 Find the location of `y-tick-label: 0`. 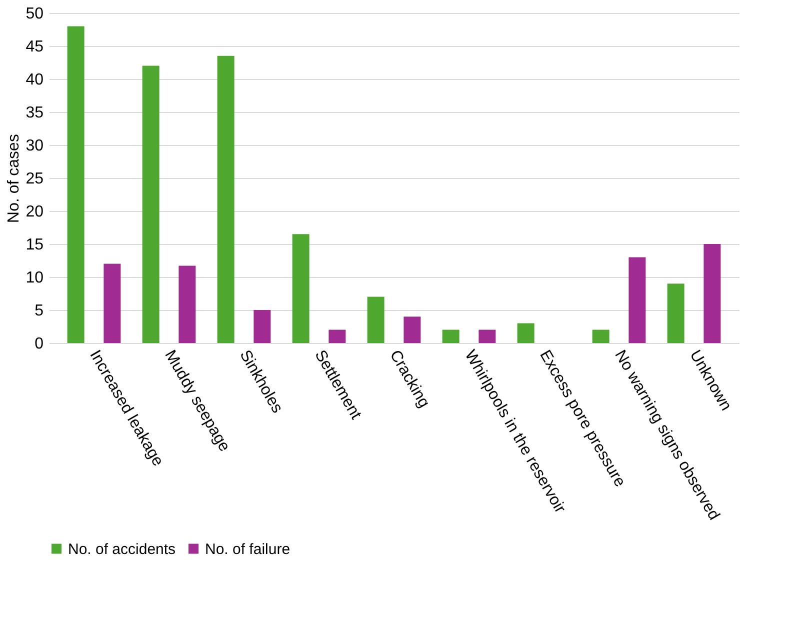

y-tick-label: 0 is located at coordinates (39, 344).